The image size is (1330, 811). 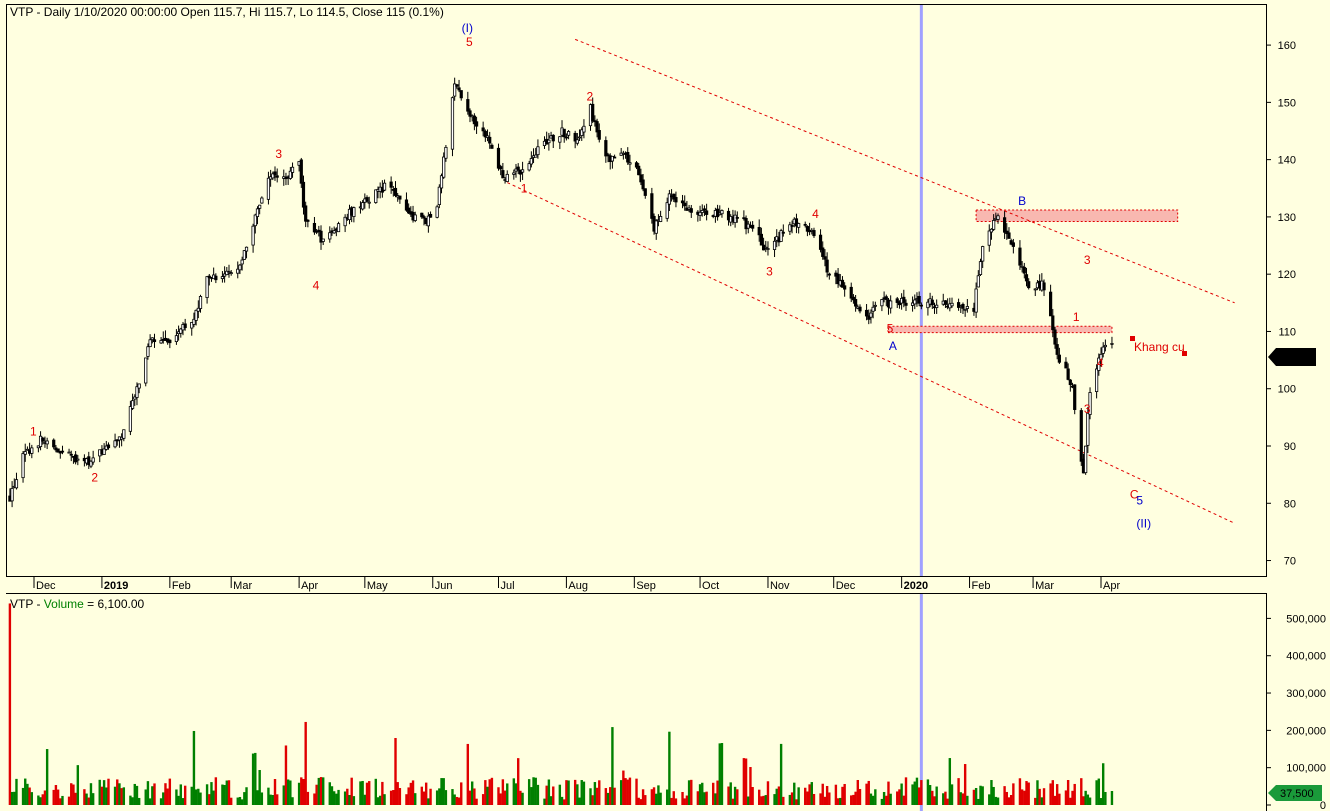 What do you see at coordinates (1297, 794) in the screenshot?
I see `last-volume-tag-text: 37,500` at bounding box center [1297, 794].